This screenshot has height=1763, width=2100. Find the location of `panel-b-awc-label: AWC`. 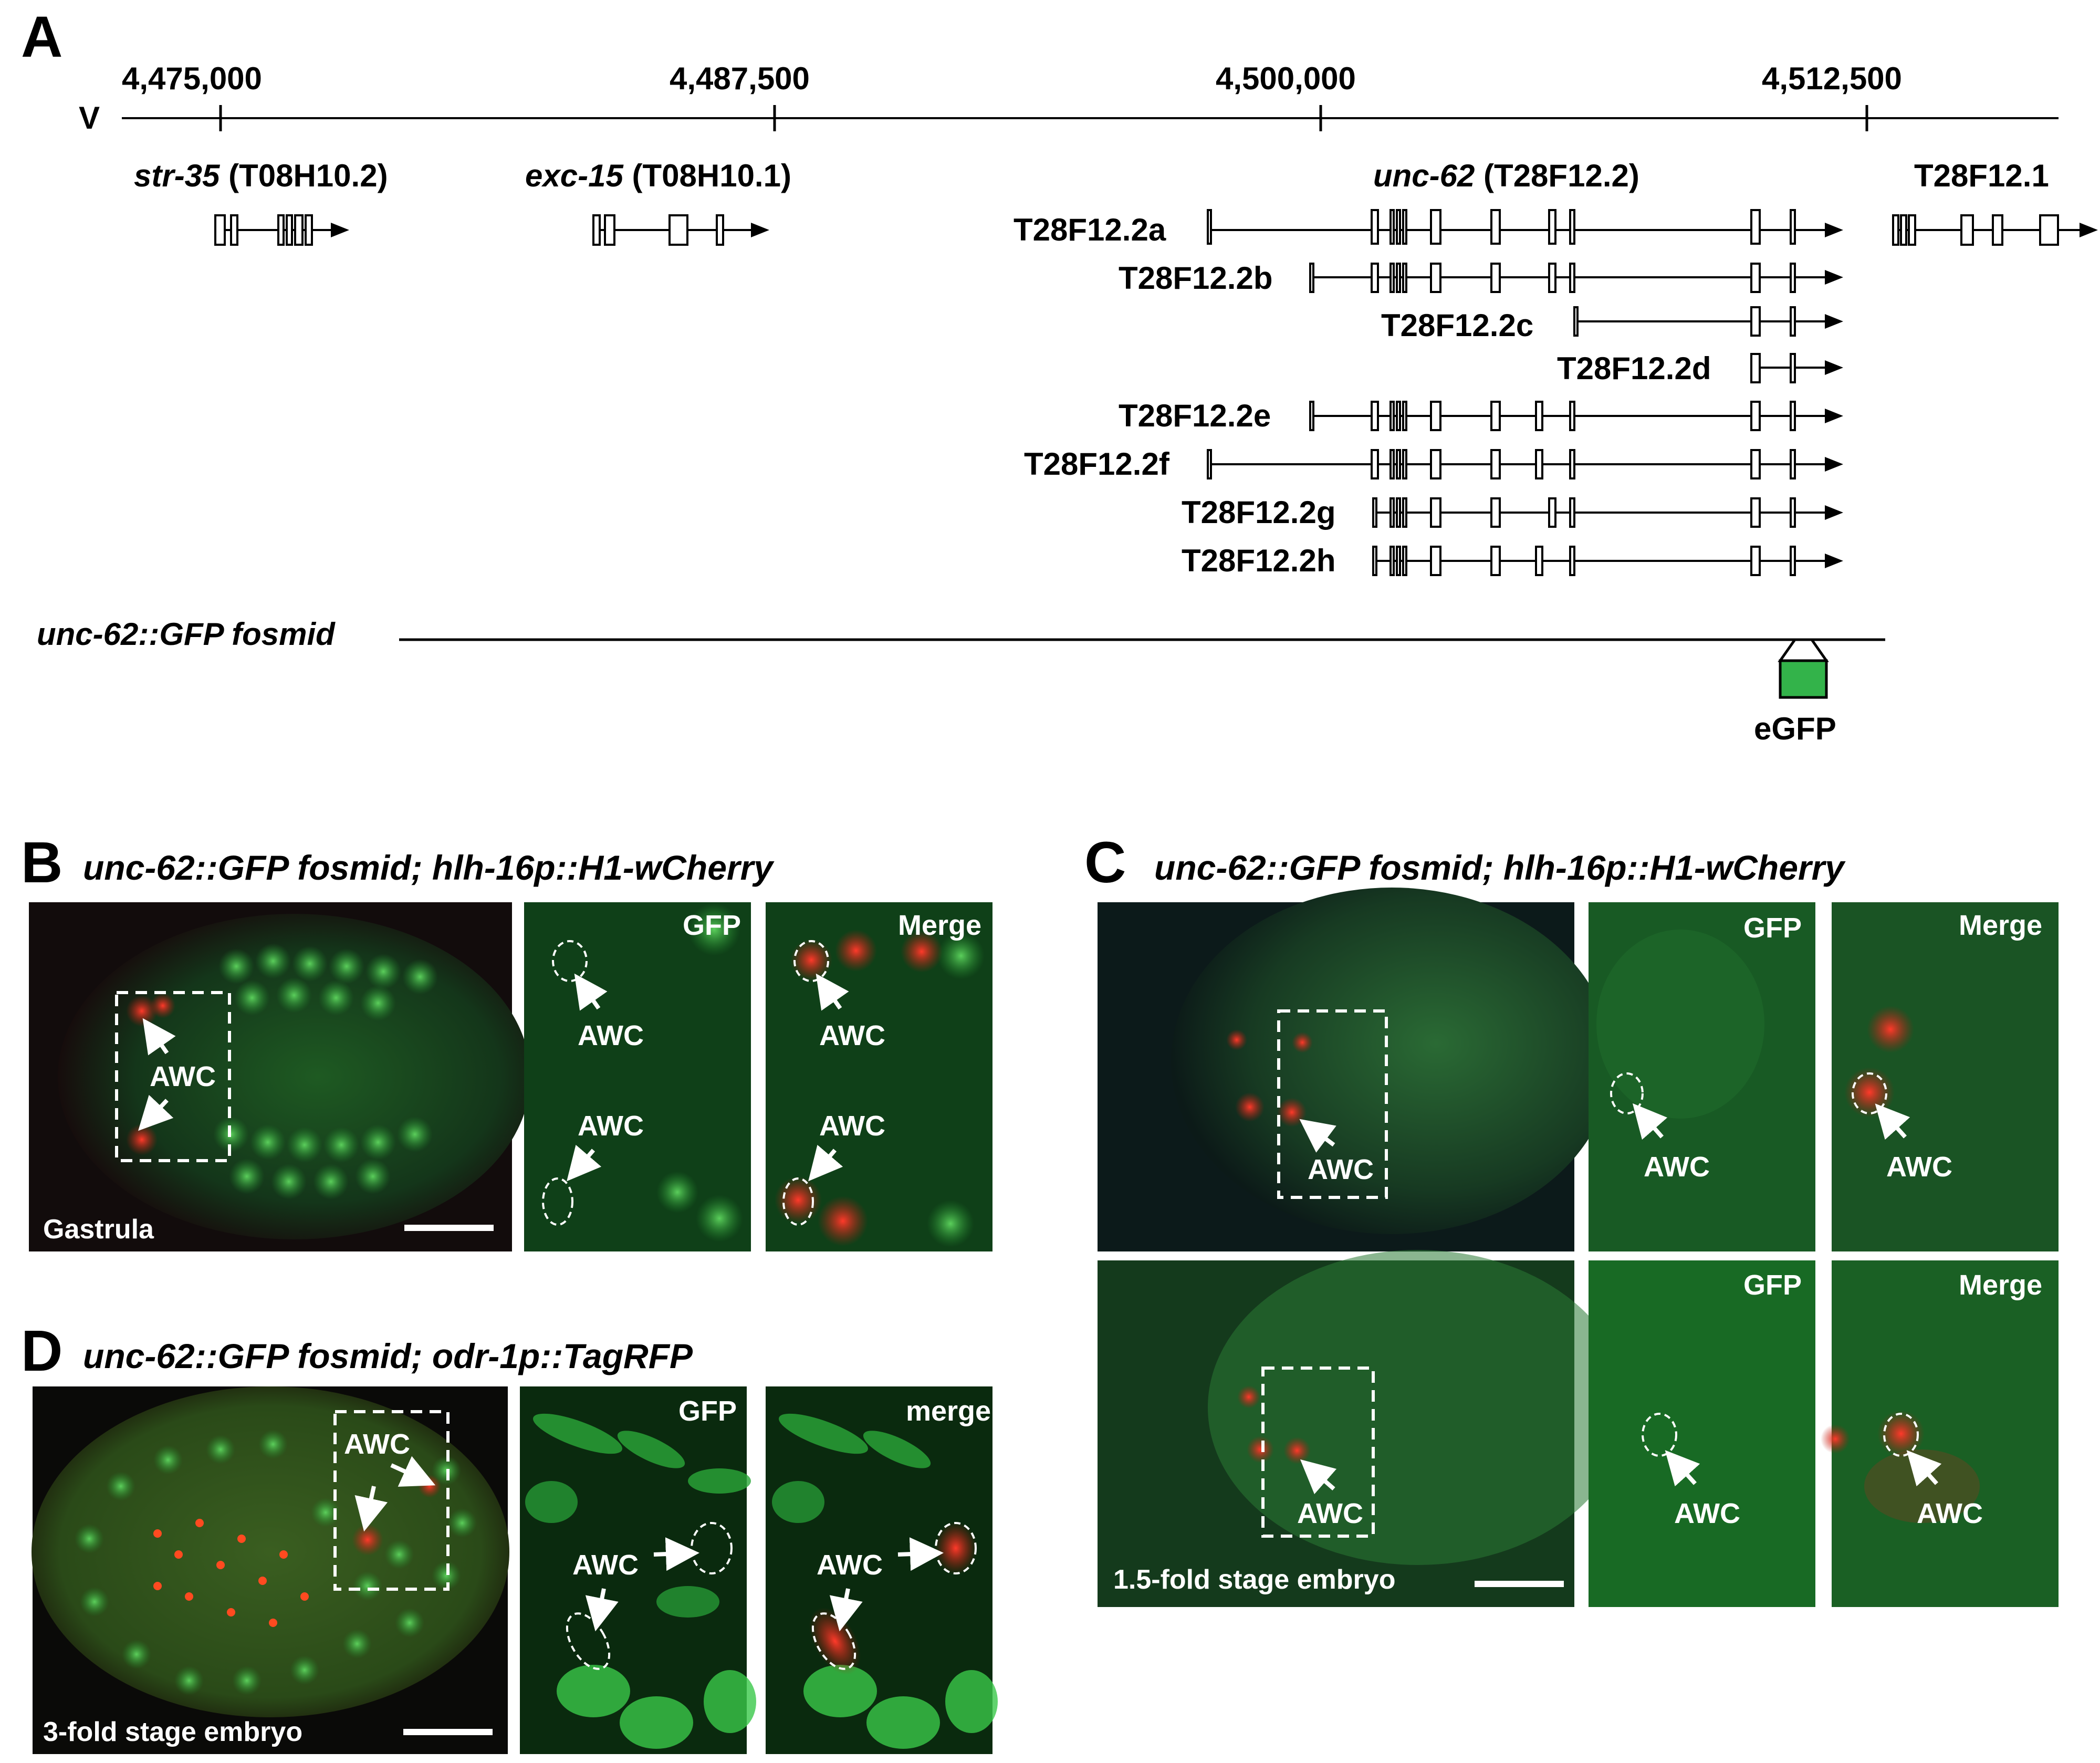

panel-b-awc-label: AWC is located at coordinates (183, 1076).